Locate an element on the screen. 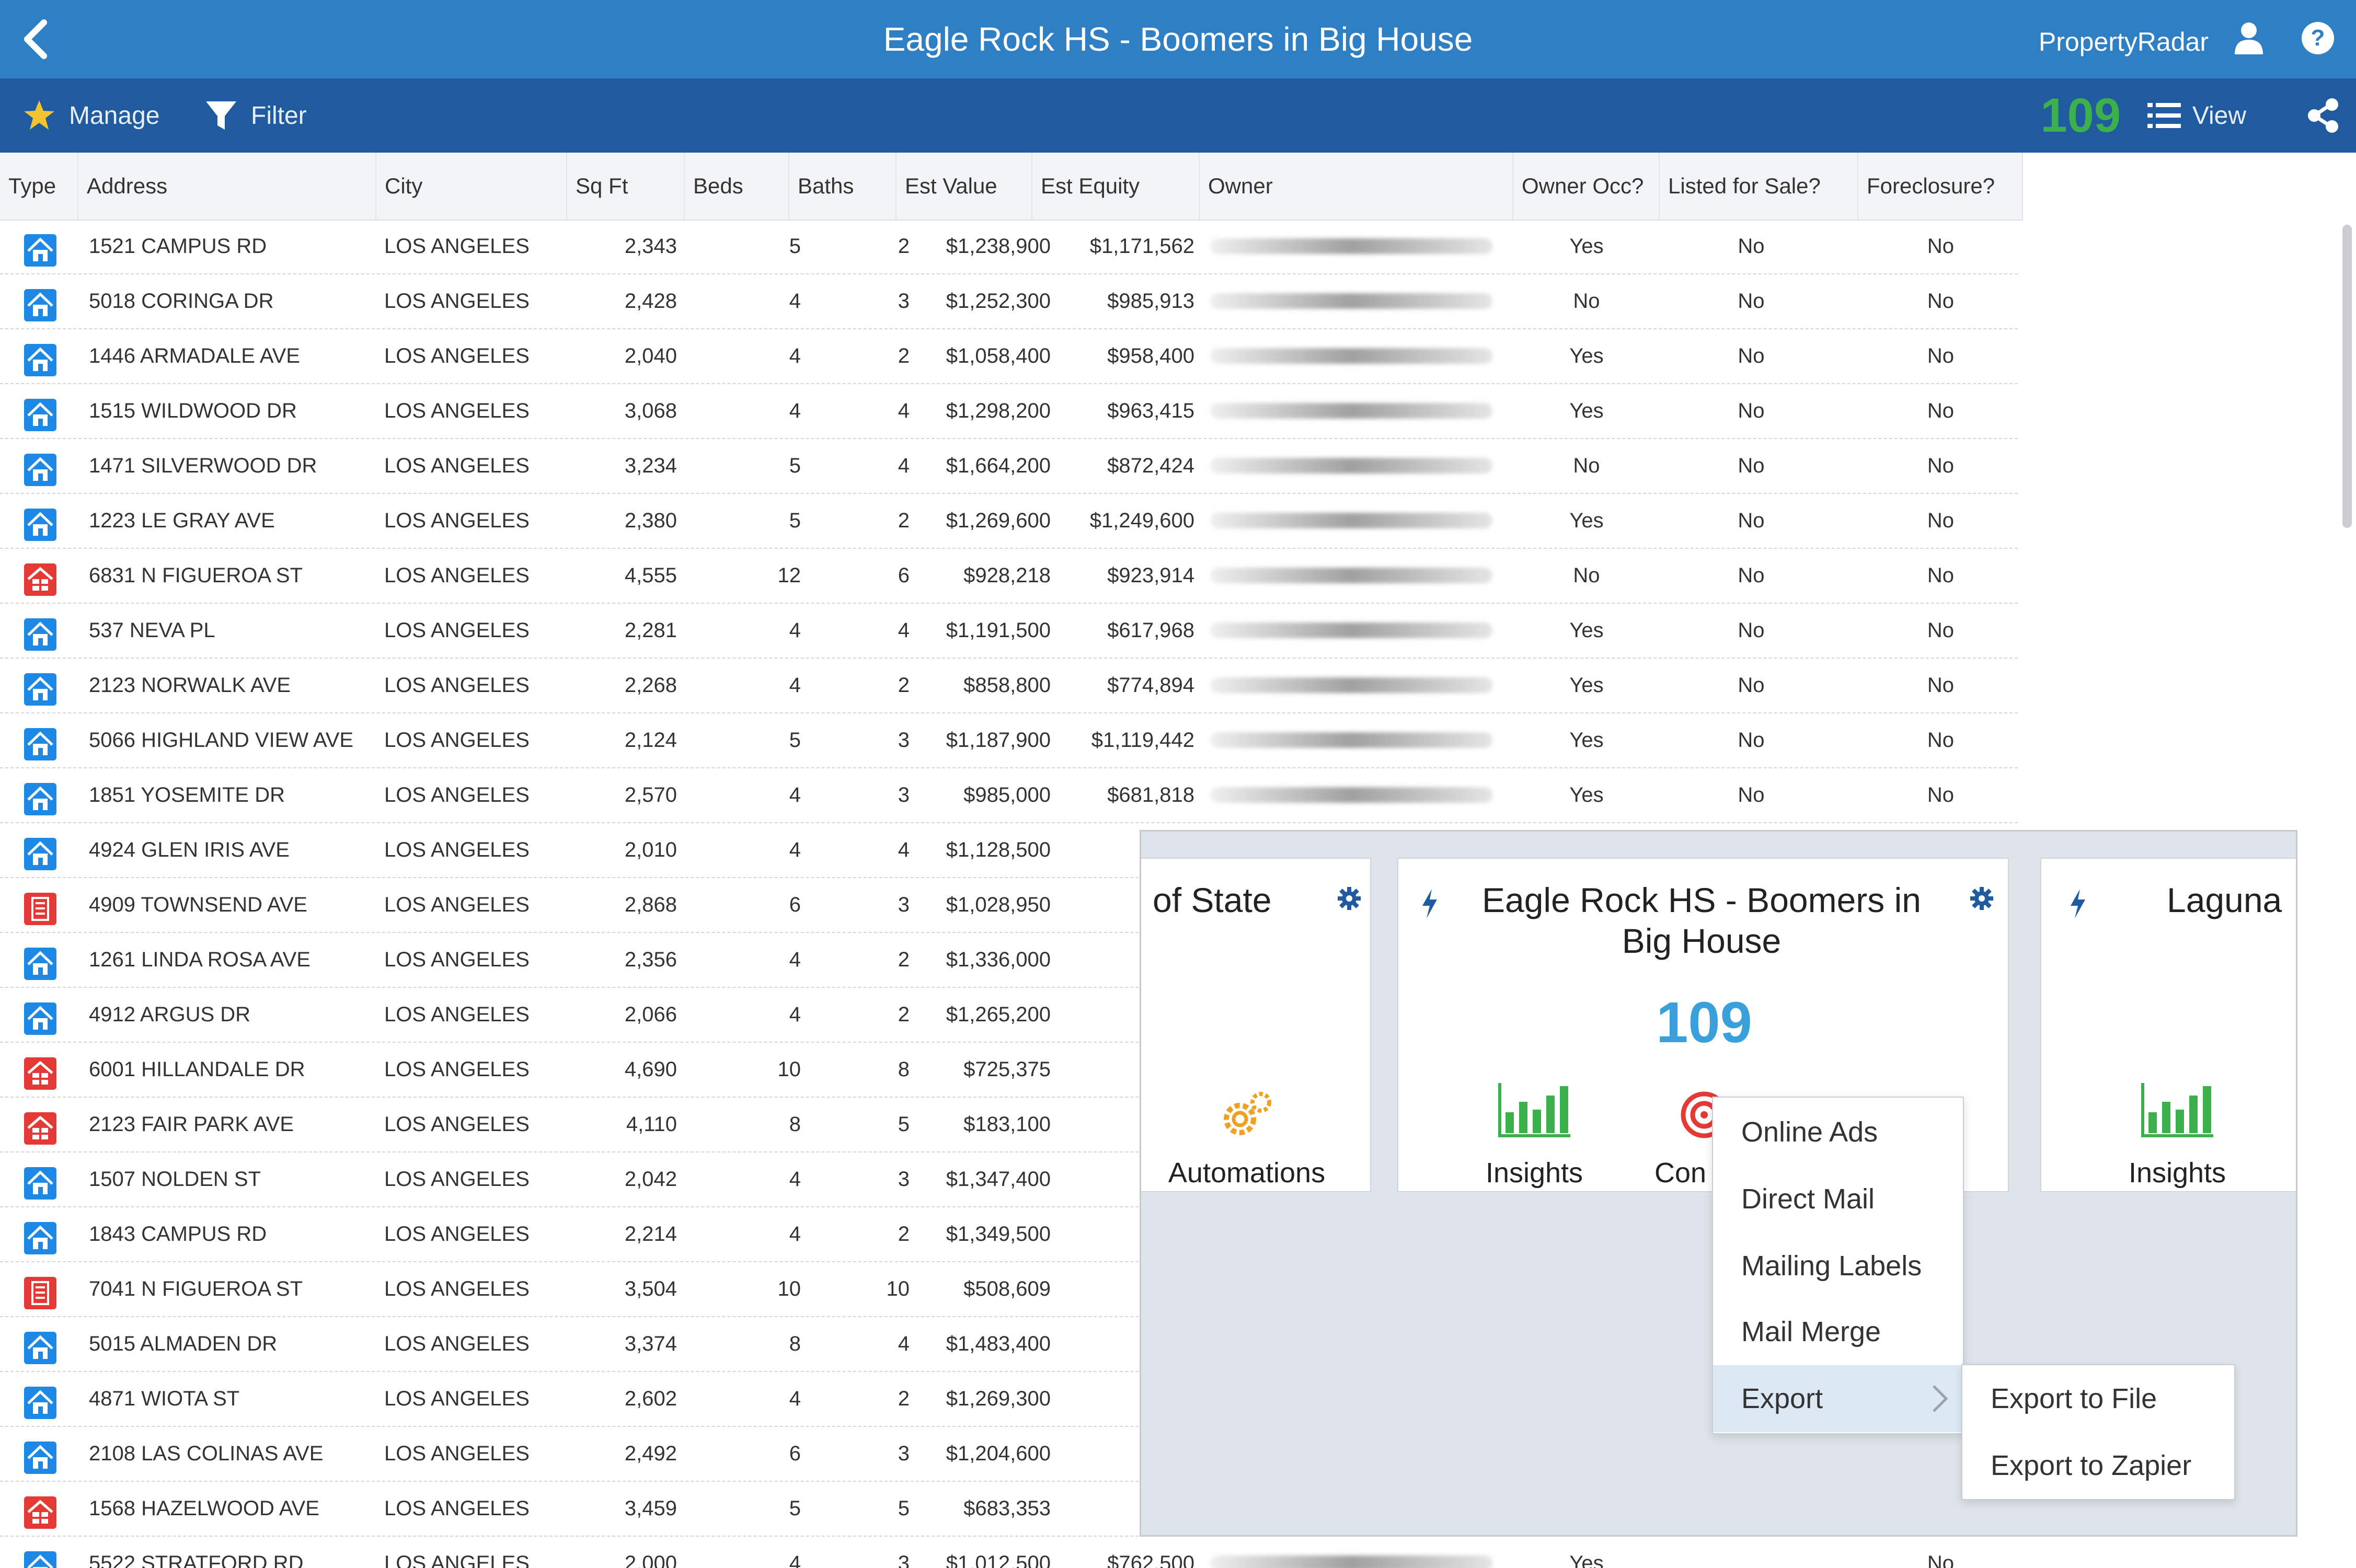 This screenshot has height=1568, width=2356. cell-sqft: 3,234 is located at coordinates (650, 465).